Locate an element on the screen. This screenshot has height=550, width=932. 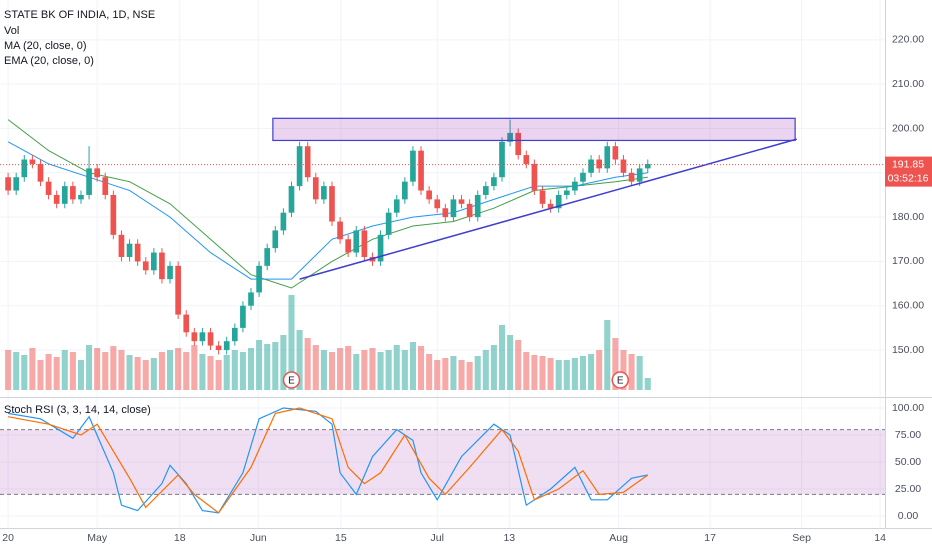
x-tick-label: May is located at coordinates (97, 538).